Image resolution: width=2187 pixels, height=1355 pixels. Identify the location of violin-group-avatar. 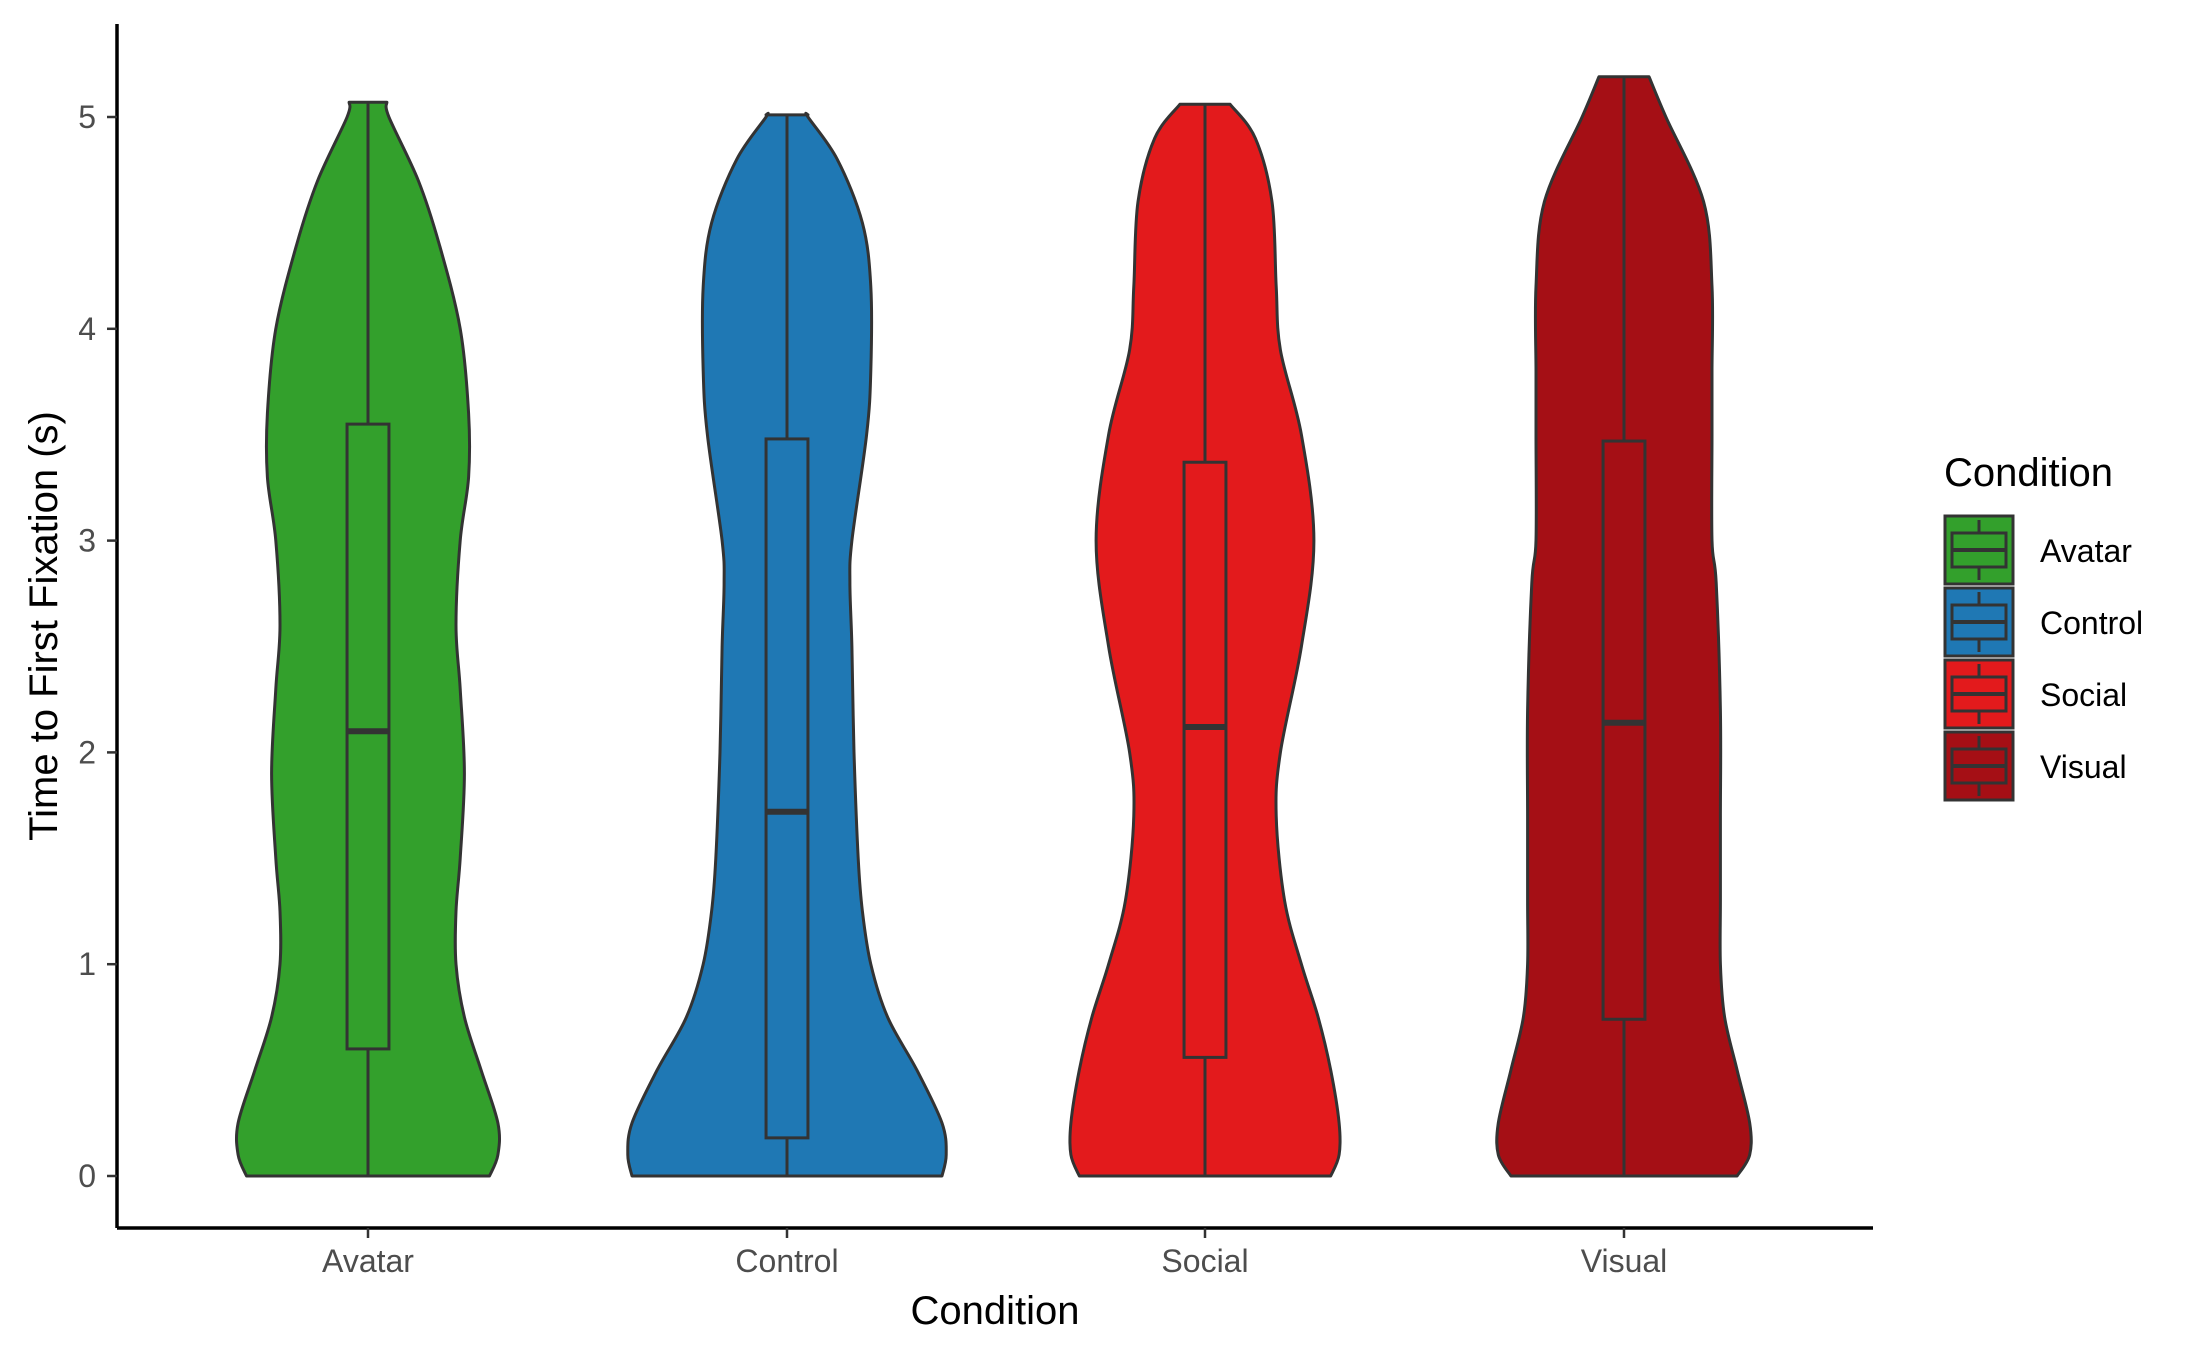
(368, 639).